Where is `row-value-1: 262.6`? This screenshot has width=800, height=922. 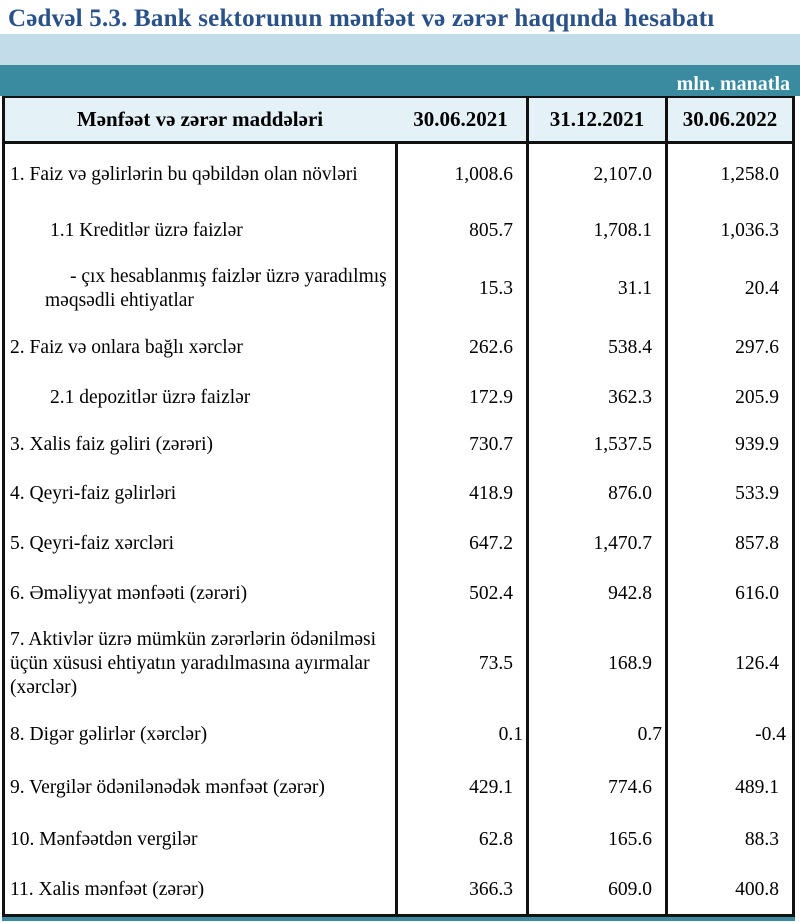 row-value-1: 262.6 is located at coordinates (460, 347).